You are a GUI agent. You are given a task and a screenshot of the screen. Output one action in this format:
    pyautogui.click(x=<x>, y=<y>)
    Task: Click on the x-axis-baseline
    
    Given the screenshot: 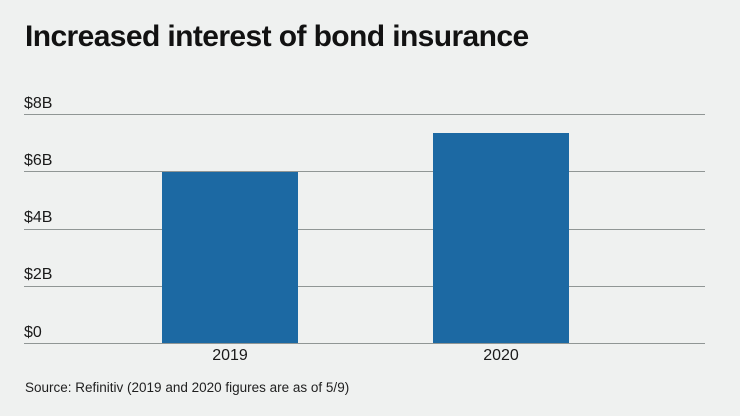 What is the action you would take?
    pyautogui.click(x=364, y=343)
    